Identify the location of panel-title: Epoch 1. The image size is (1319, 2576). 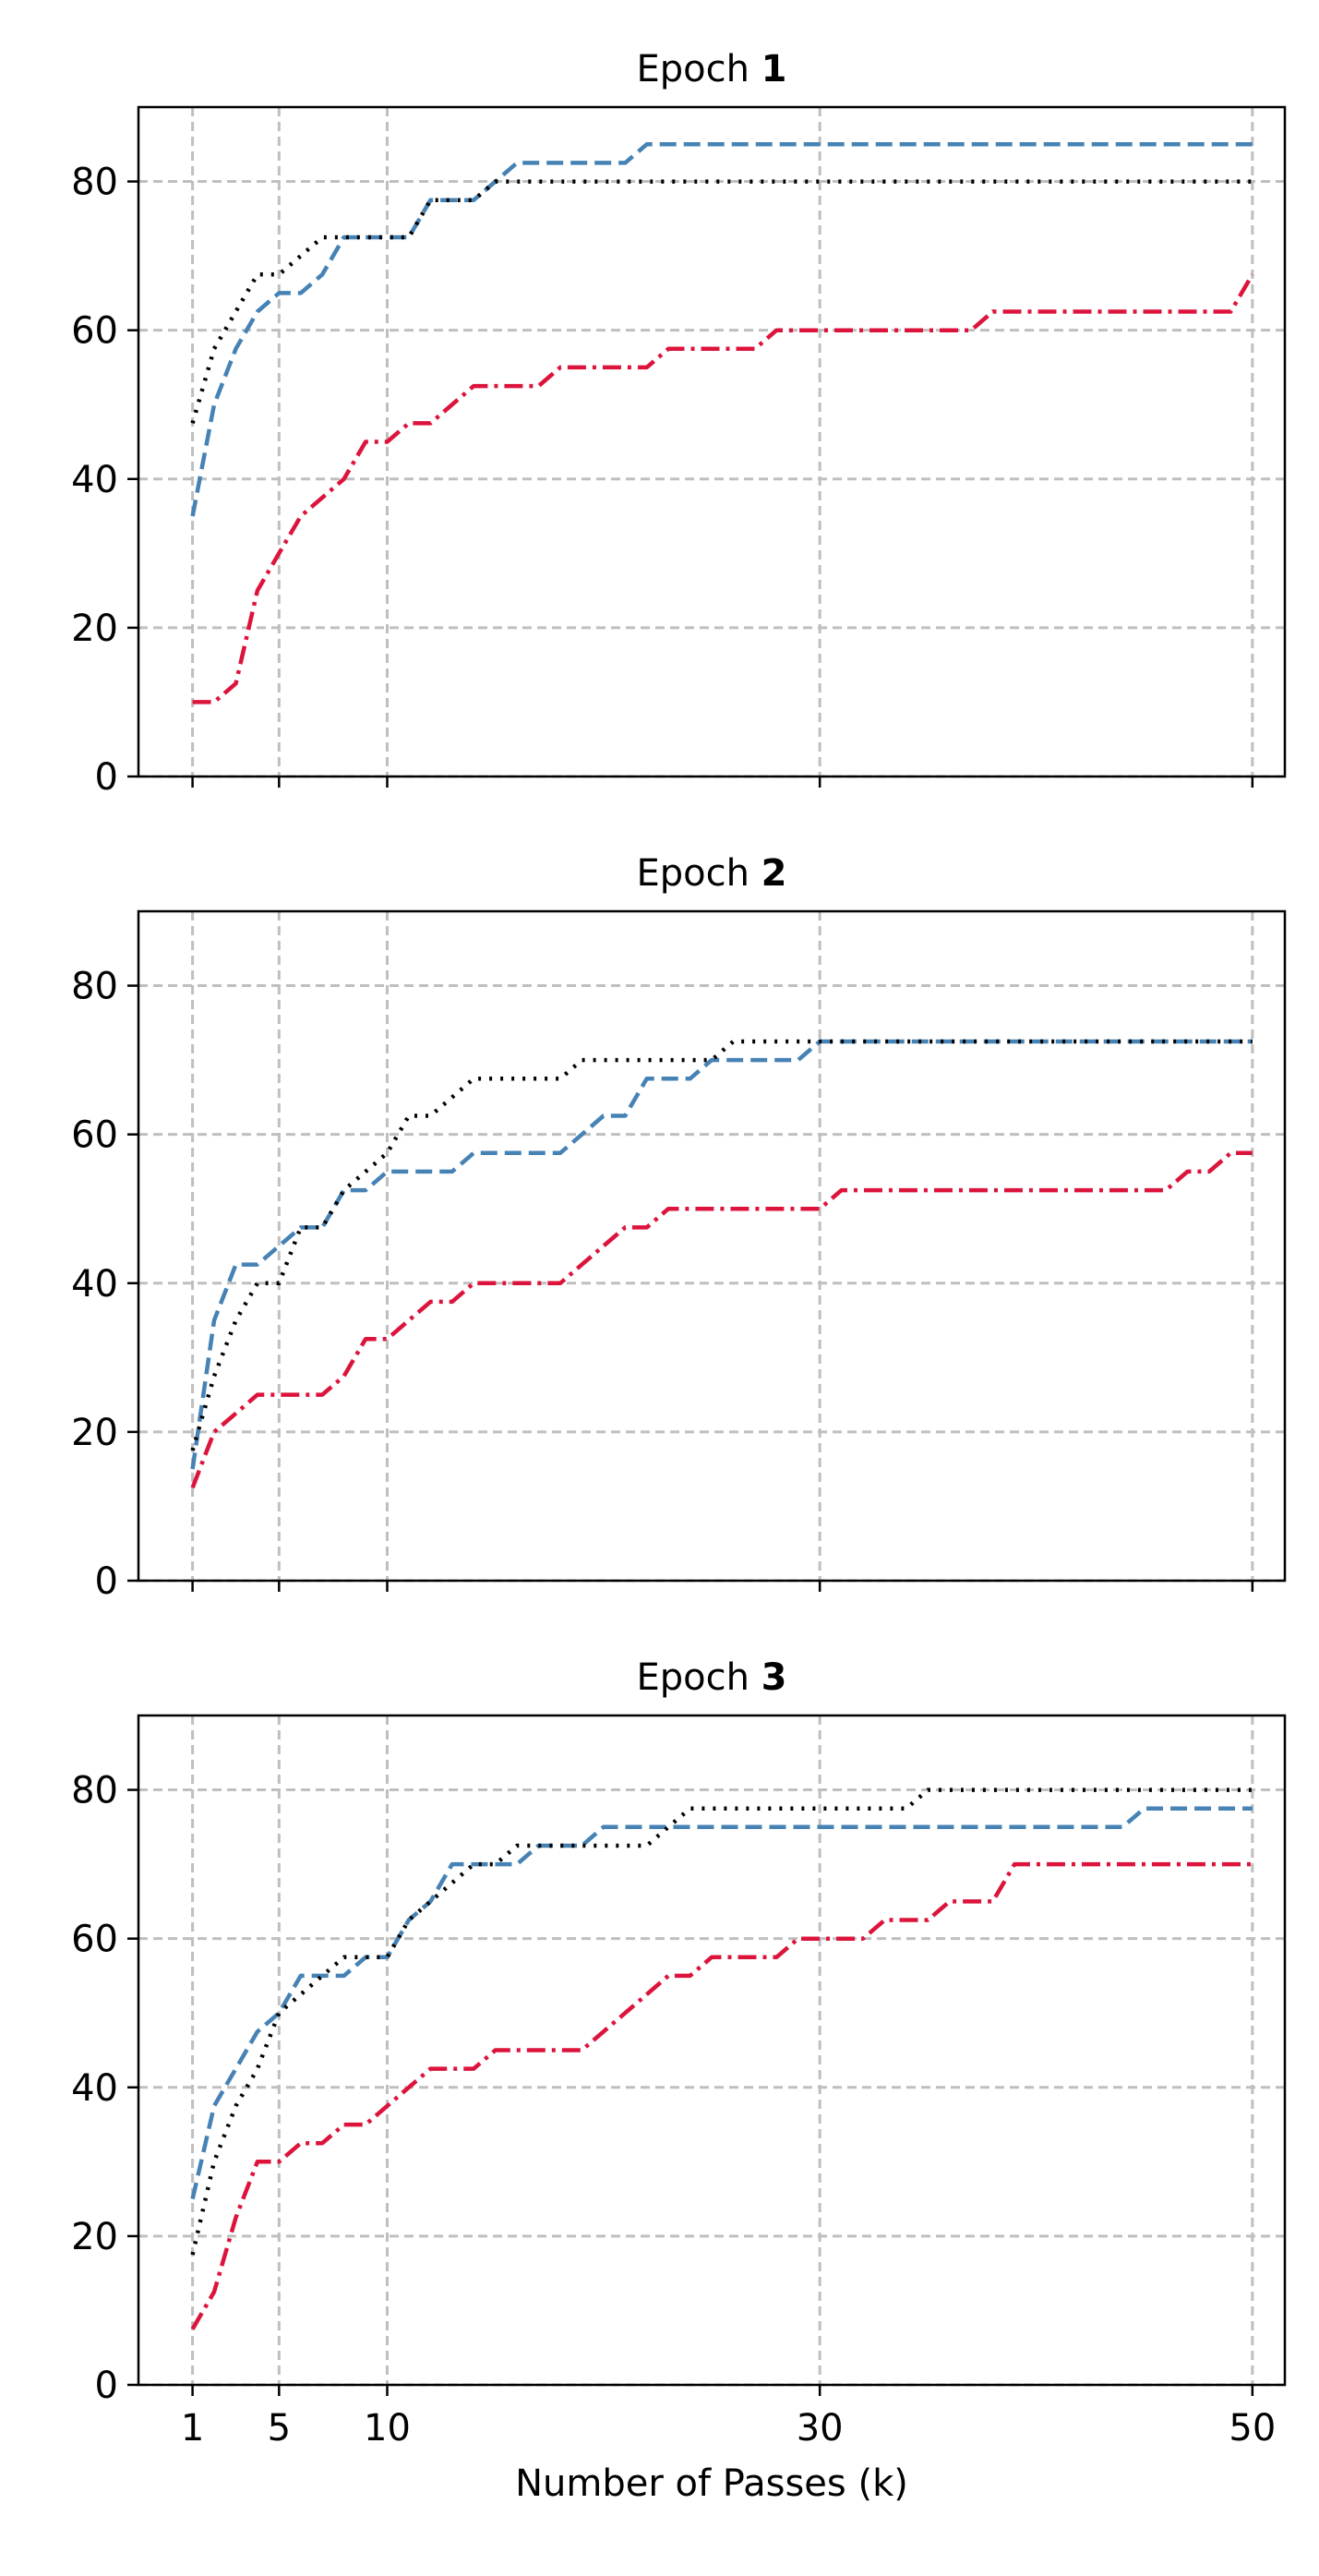
(711, 69).